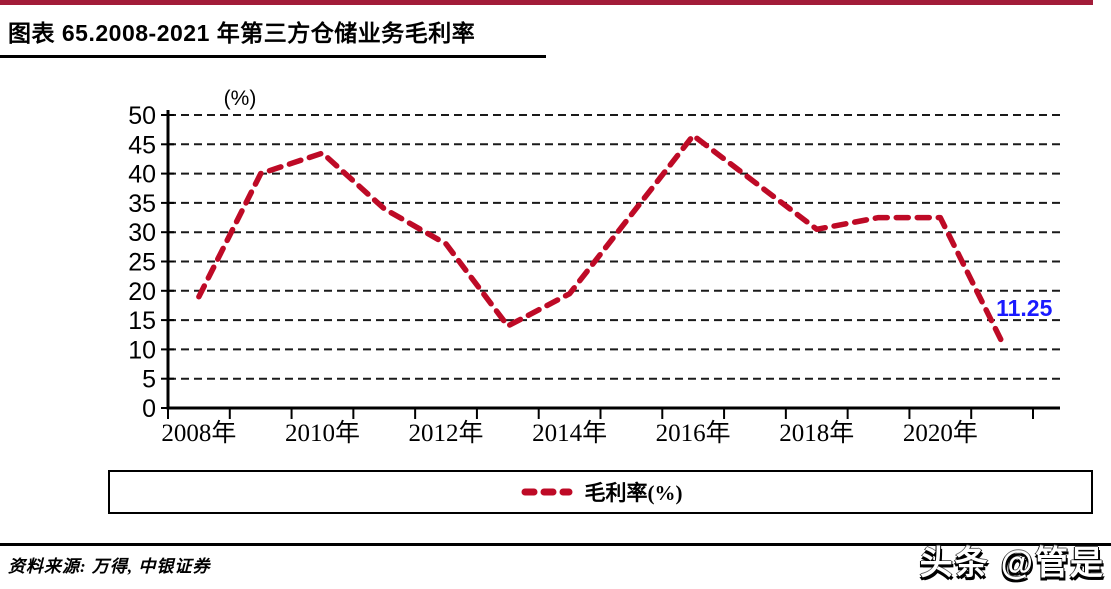 This screenshot has height=589, width=1111. What do you see at coordinates (1024, 308) in the screenshot?
I see `data-label-last-point: 11.25` at bounding box center [1024, 308].